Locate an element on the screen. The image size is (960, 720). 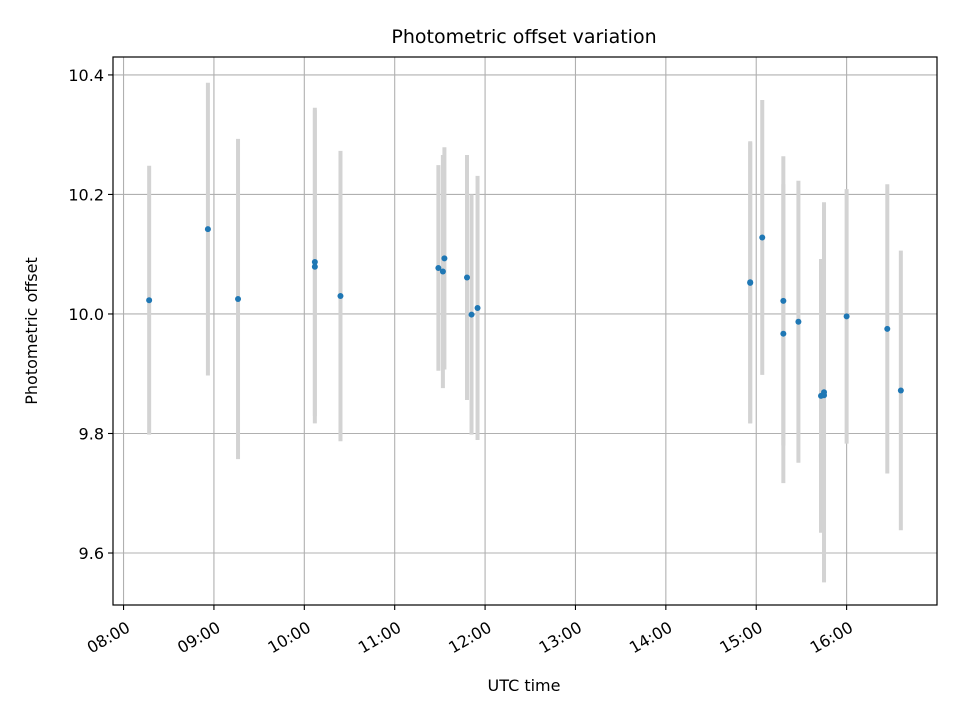
y-axis-label: Photometric offset is located at coordinates (31, 331).